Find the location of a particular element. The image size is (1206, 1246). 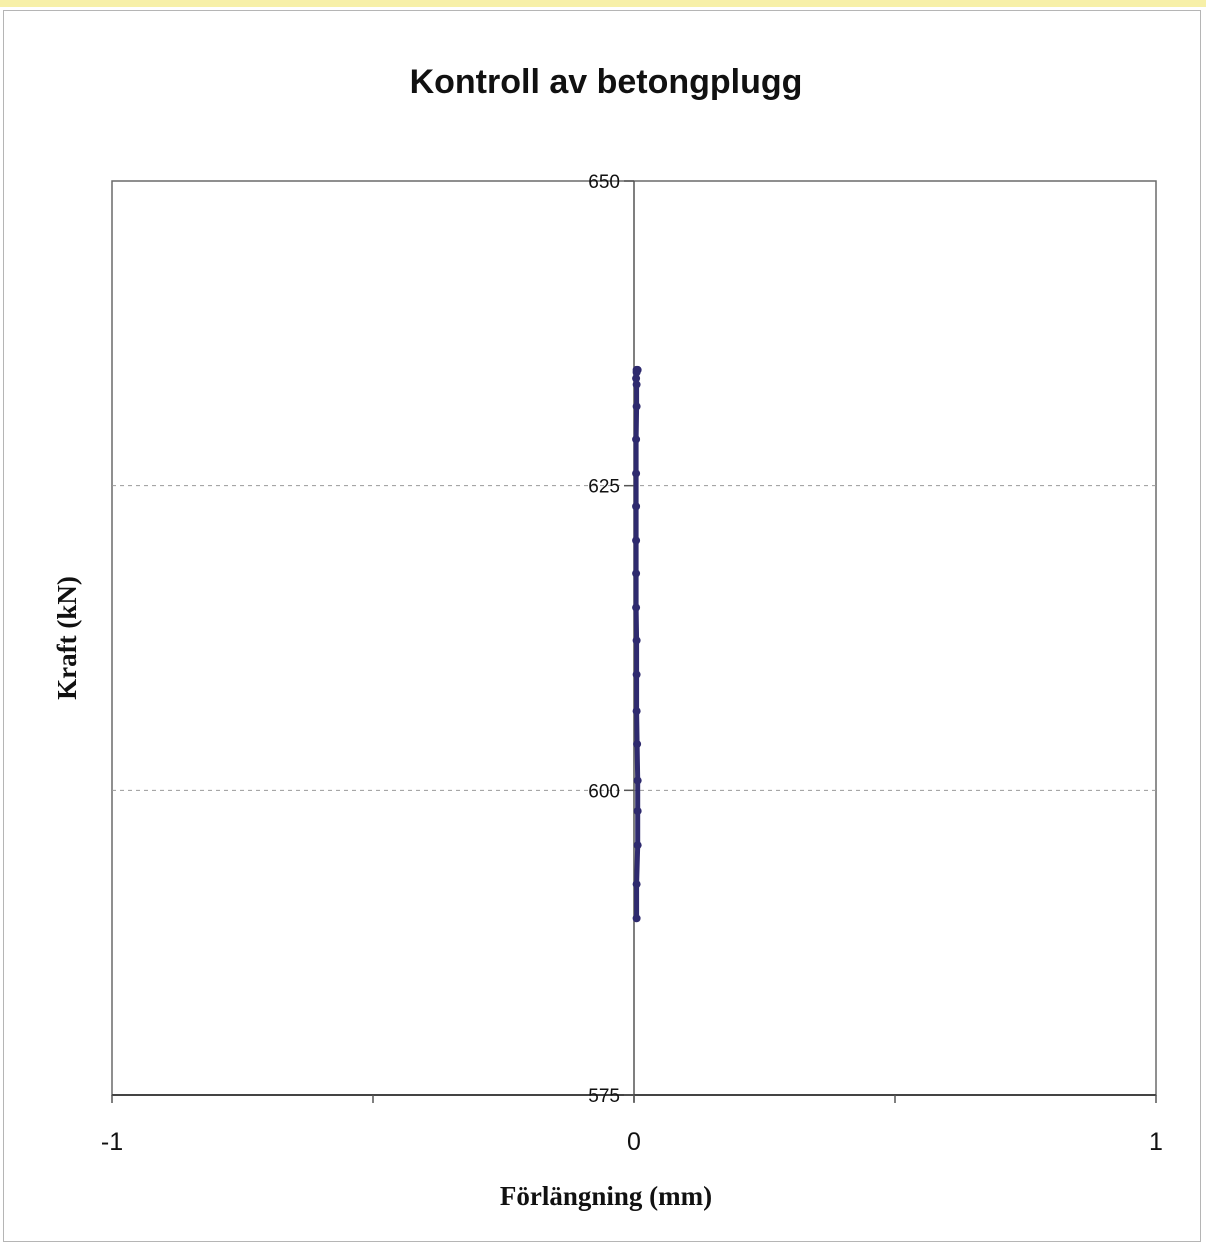

y-tick-label-625: 625 is located at coordinates (604, 487).